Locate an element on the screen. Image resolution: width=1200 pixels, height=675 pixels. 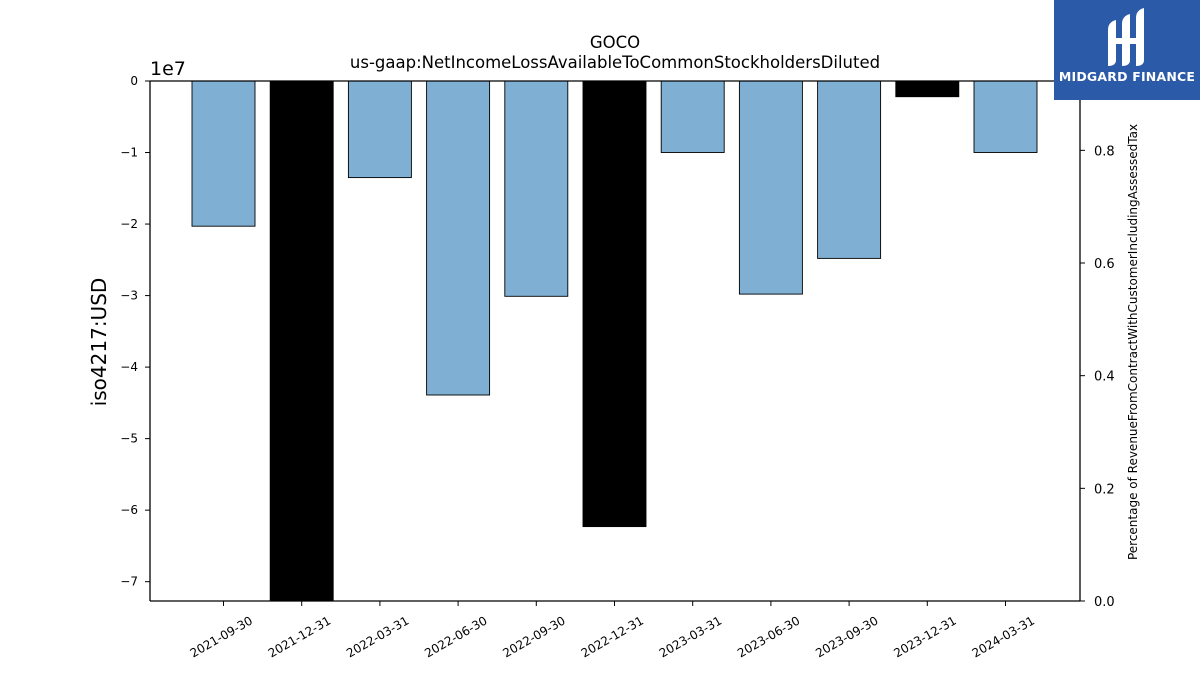
x-tick-label: 2022-06-30 is located at coordinates (455, 636).